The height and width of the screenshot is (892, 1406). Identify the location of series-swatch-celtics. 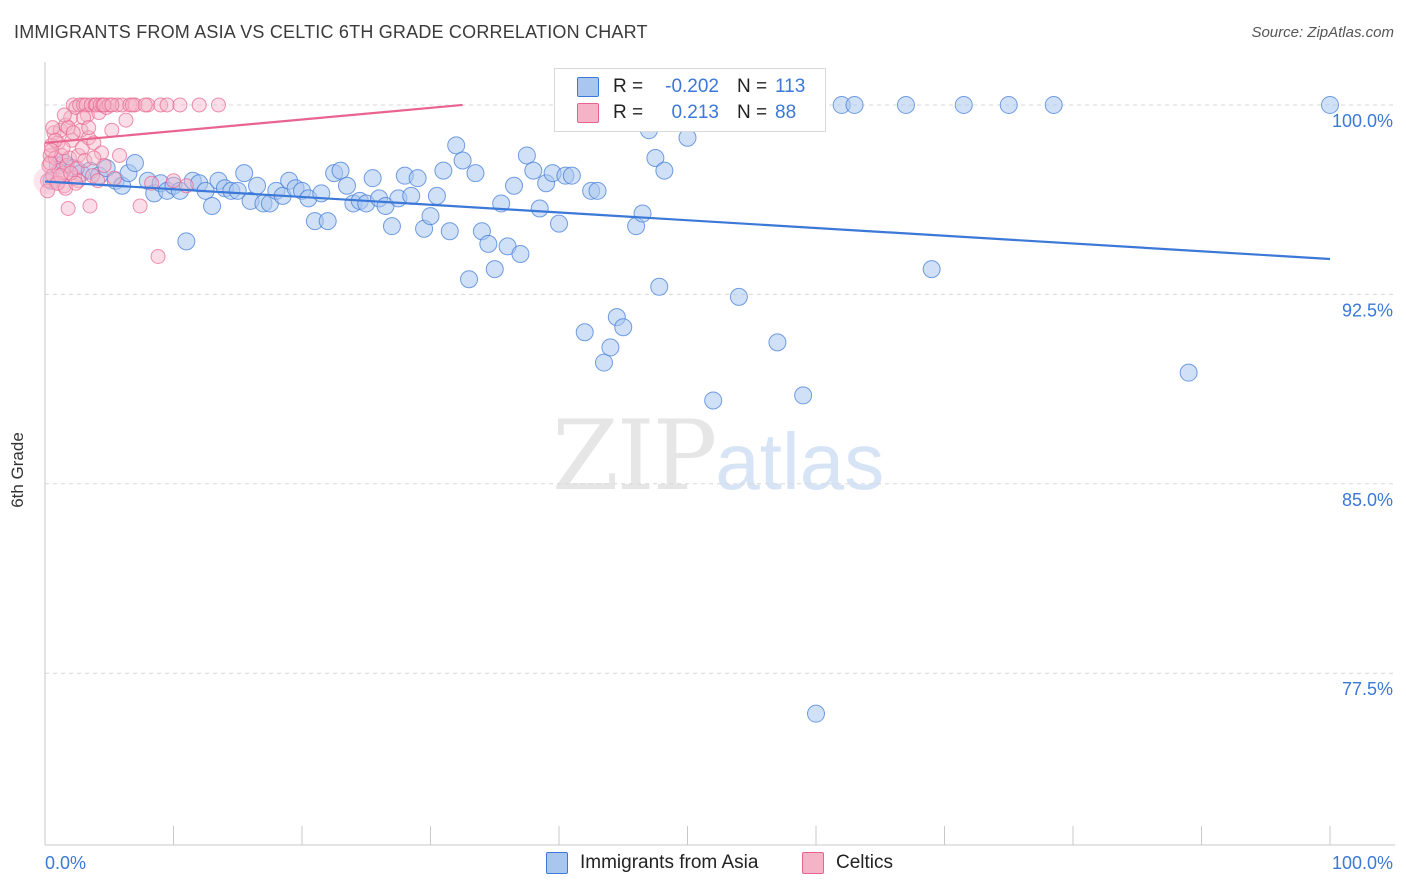
(813, 863).